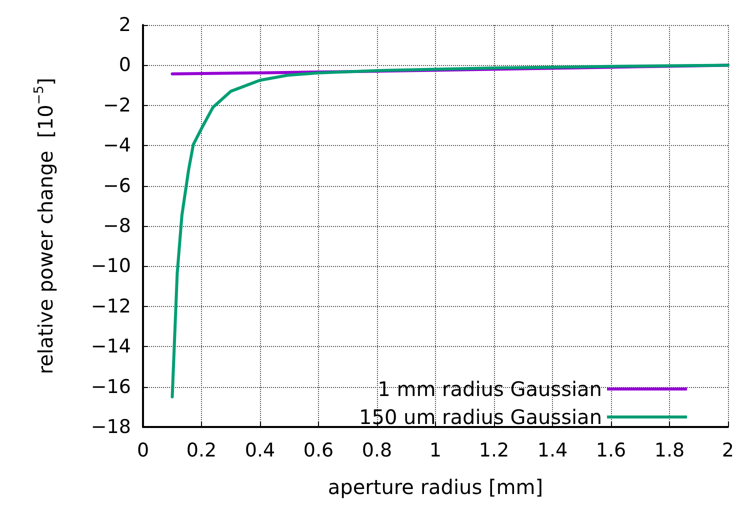 This screenshot has width=745, height=528. What do you see at coordinates (728, 451) in the screenshot?
I see `x-tick-label: 2` at bounding box center [728, 451].